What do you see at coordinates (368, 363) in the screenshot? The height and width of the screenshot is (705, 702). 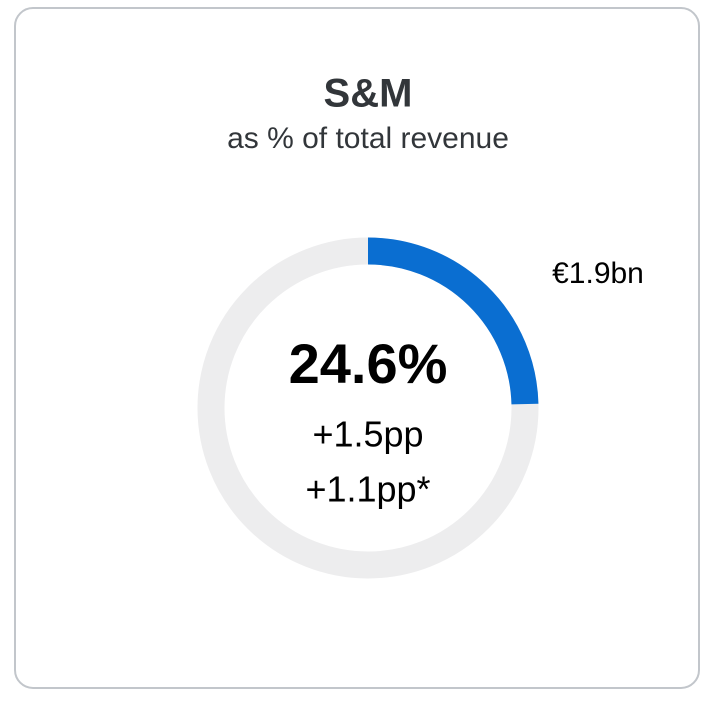 I see `value-label: 24.6%` at bounding box center [368, 363].